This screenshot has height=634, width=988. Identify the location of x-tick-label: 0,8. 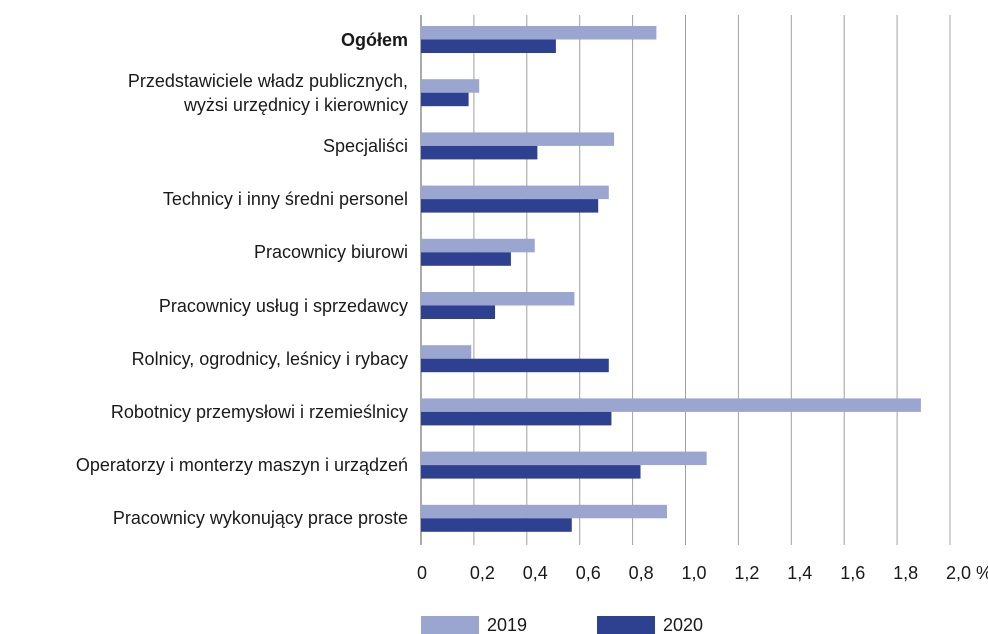
(641, 573).